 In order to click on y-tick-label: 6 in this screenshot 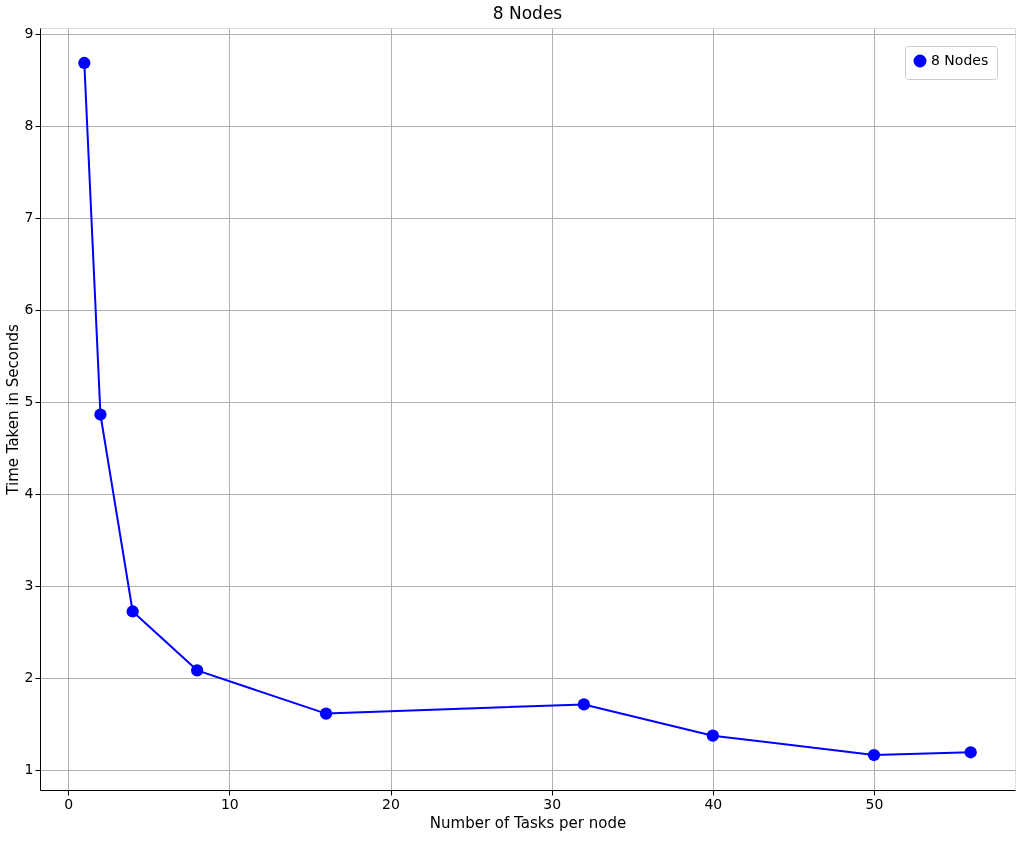, I will do `click(29, 309)`.